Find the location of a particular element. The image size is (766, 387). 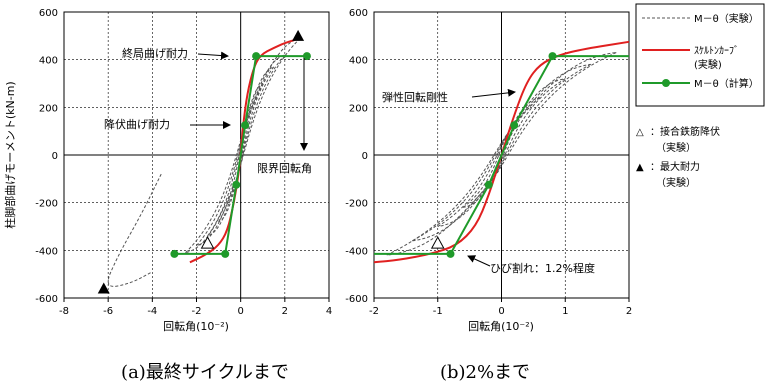

caption-a: (a)最終サイクルまで is located at coordinates (205, 372).